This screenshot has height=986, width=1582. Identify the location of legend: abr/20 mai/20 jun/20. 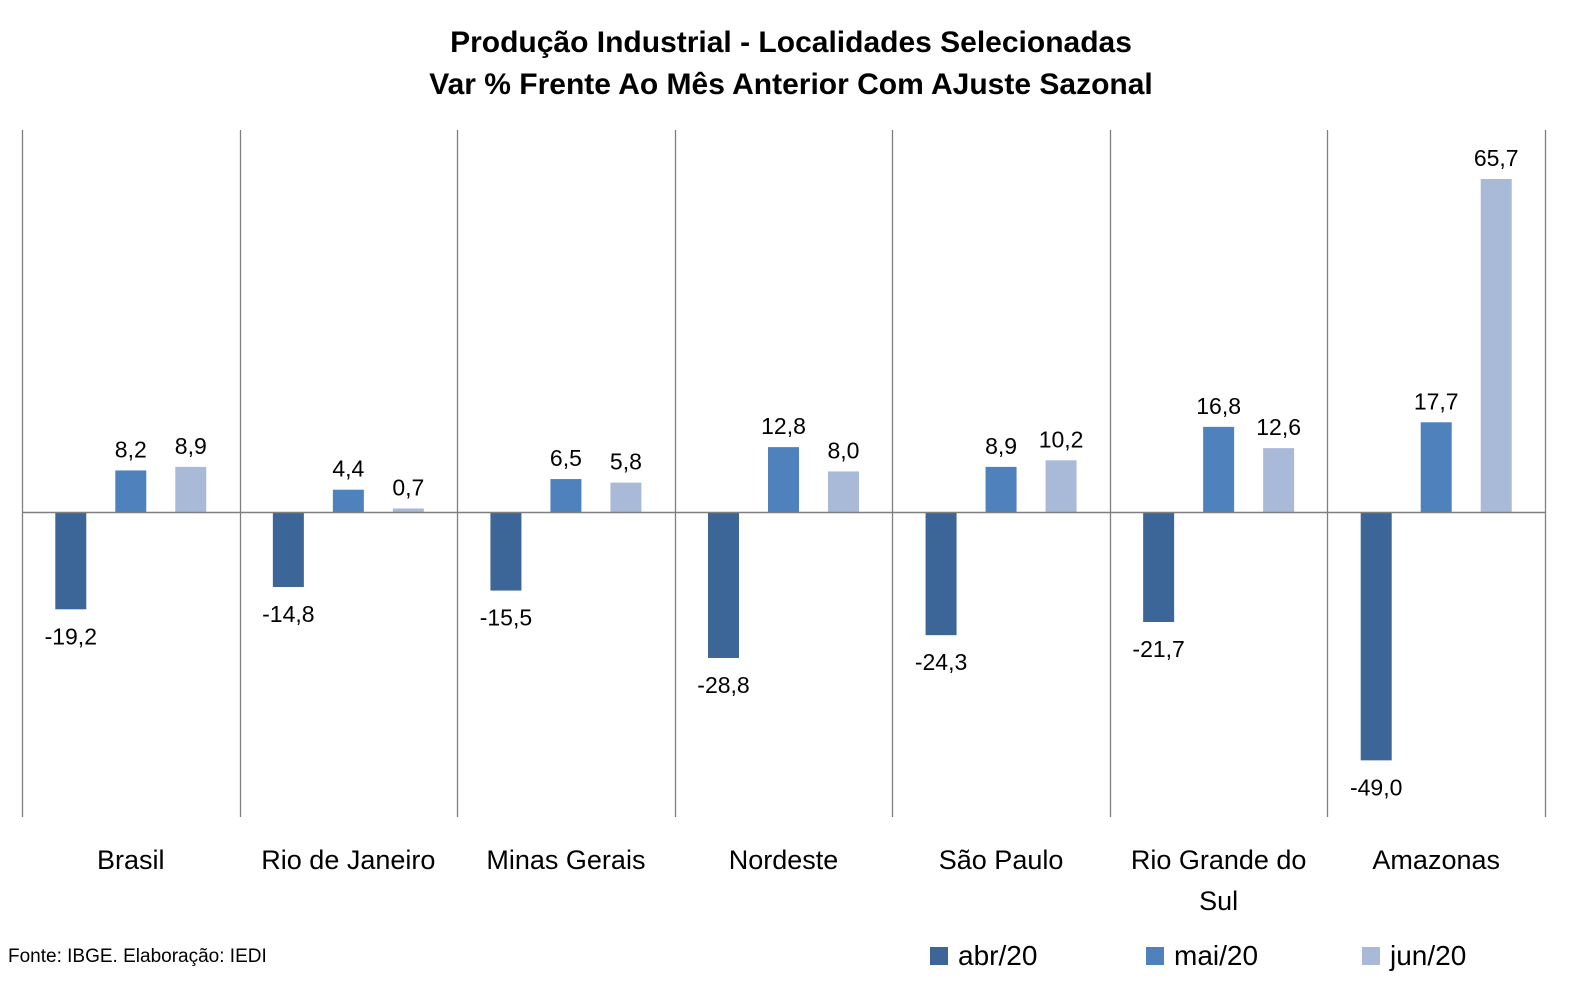
(1250, 956).